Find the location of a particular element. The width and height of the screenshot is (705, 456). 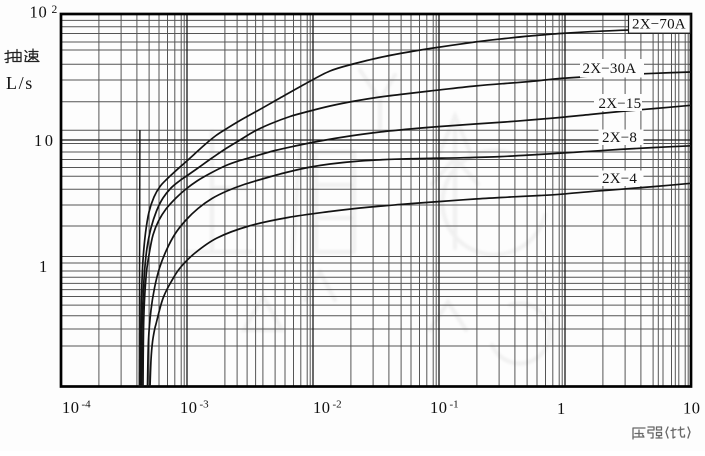

svg-text: L/s is located at coordinates (20, 83).